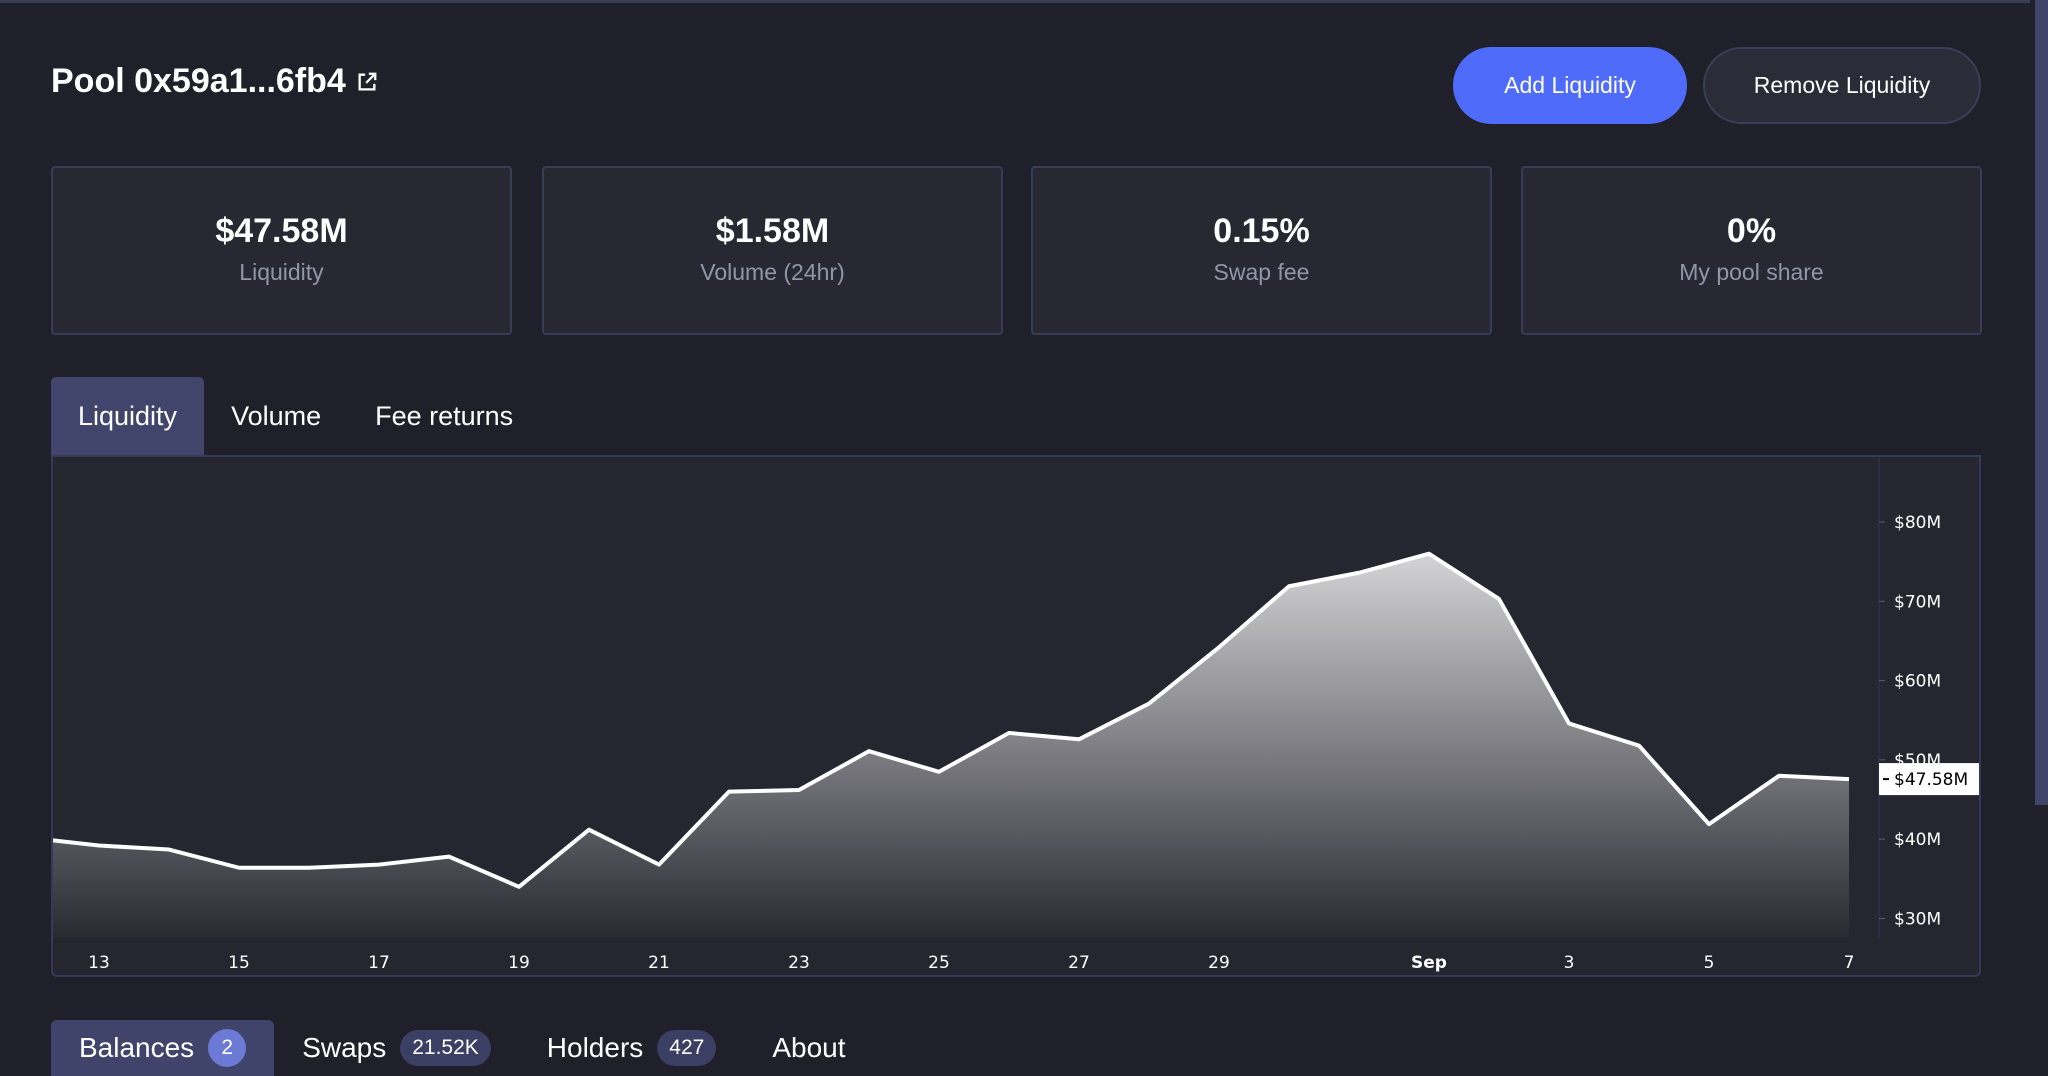 The width and height of the screenshot is (2048, 1076). I want to click on x-tick-label: 13, so click(99, 963).